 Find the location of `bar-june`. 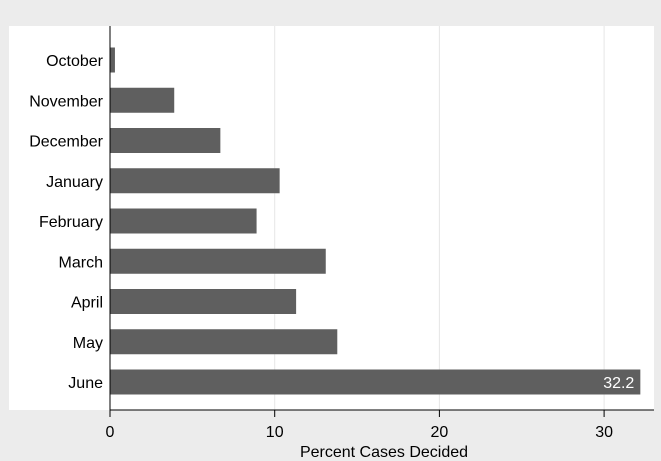

bar-june is located at coordinates (375, 382).